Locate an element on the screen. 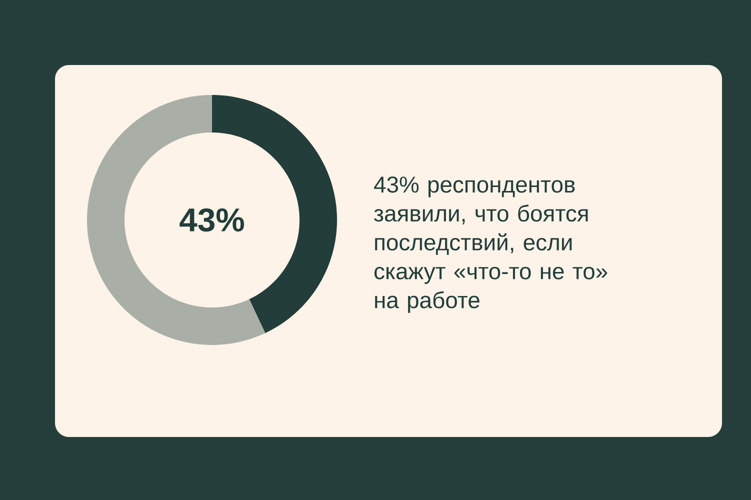 The height and width of the screenshot is (500, 751). text: 43% респондентов заявили, что боятся последствий, если скажут «что-то не то» на работе is located at coordinates (491, 244).